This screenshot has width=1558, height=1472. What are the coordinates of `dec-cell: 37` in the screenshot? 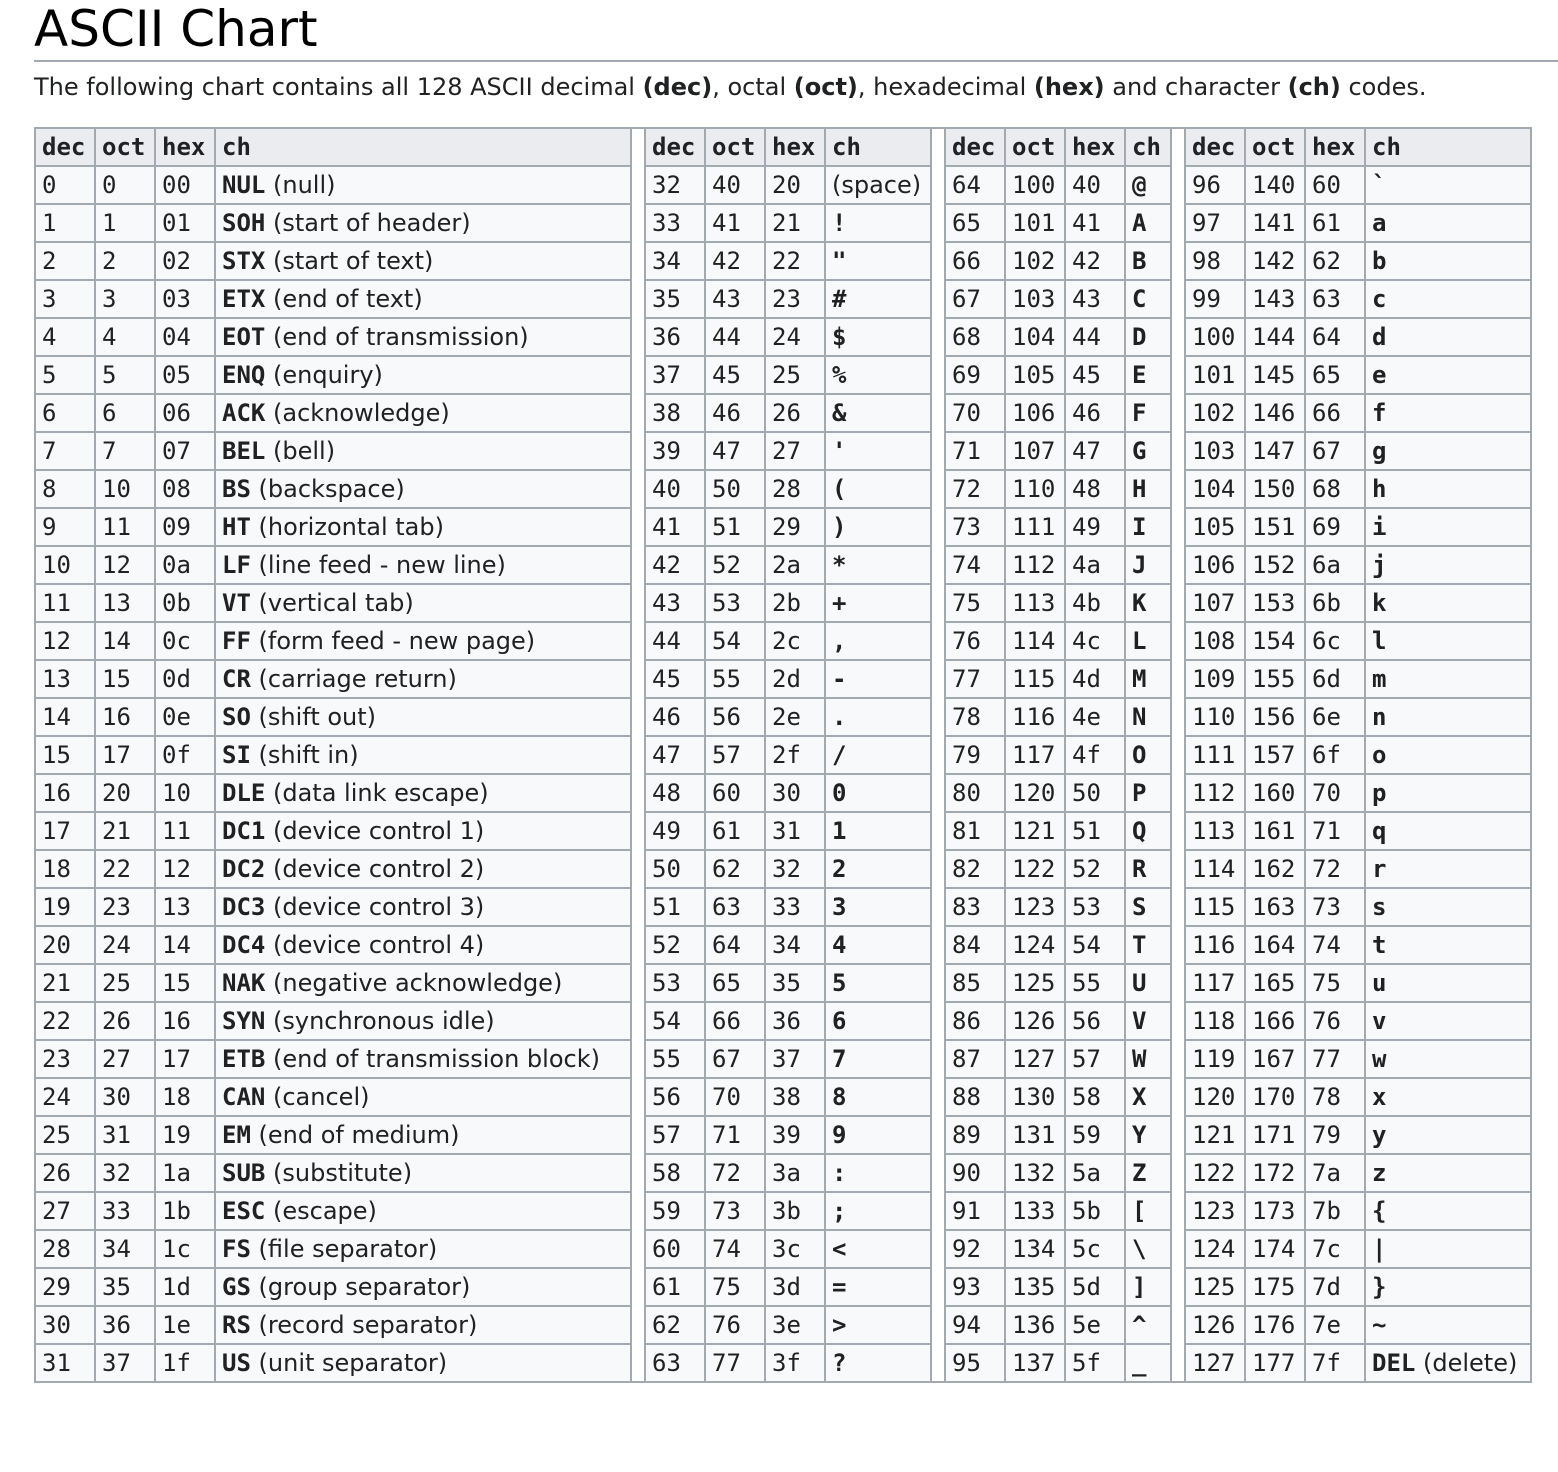 It's located at (675, 375).